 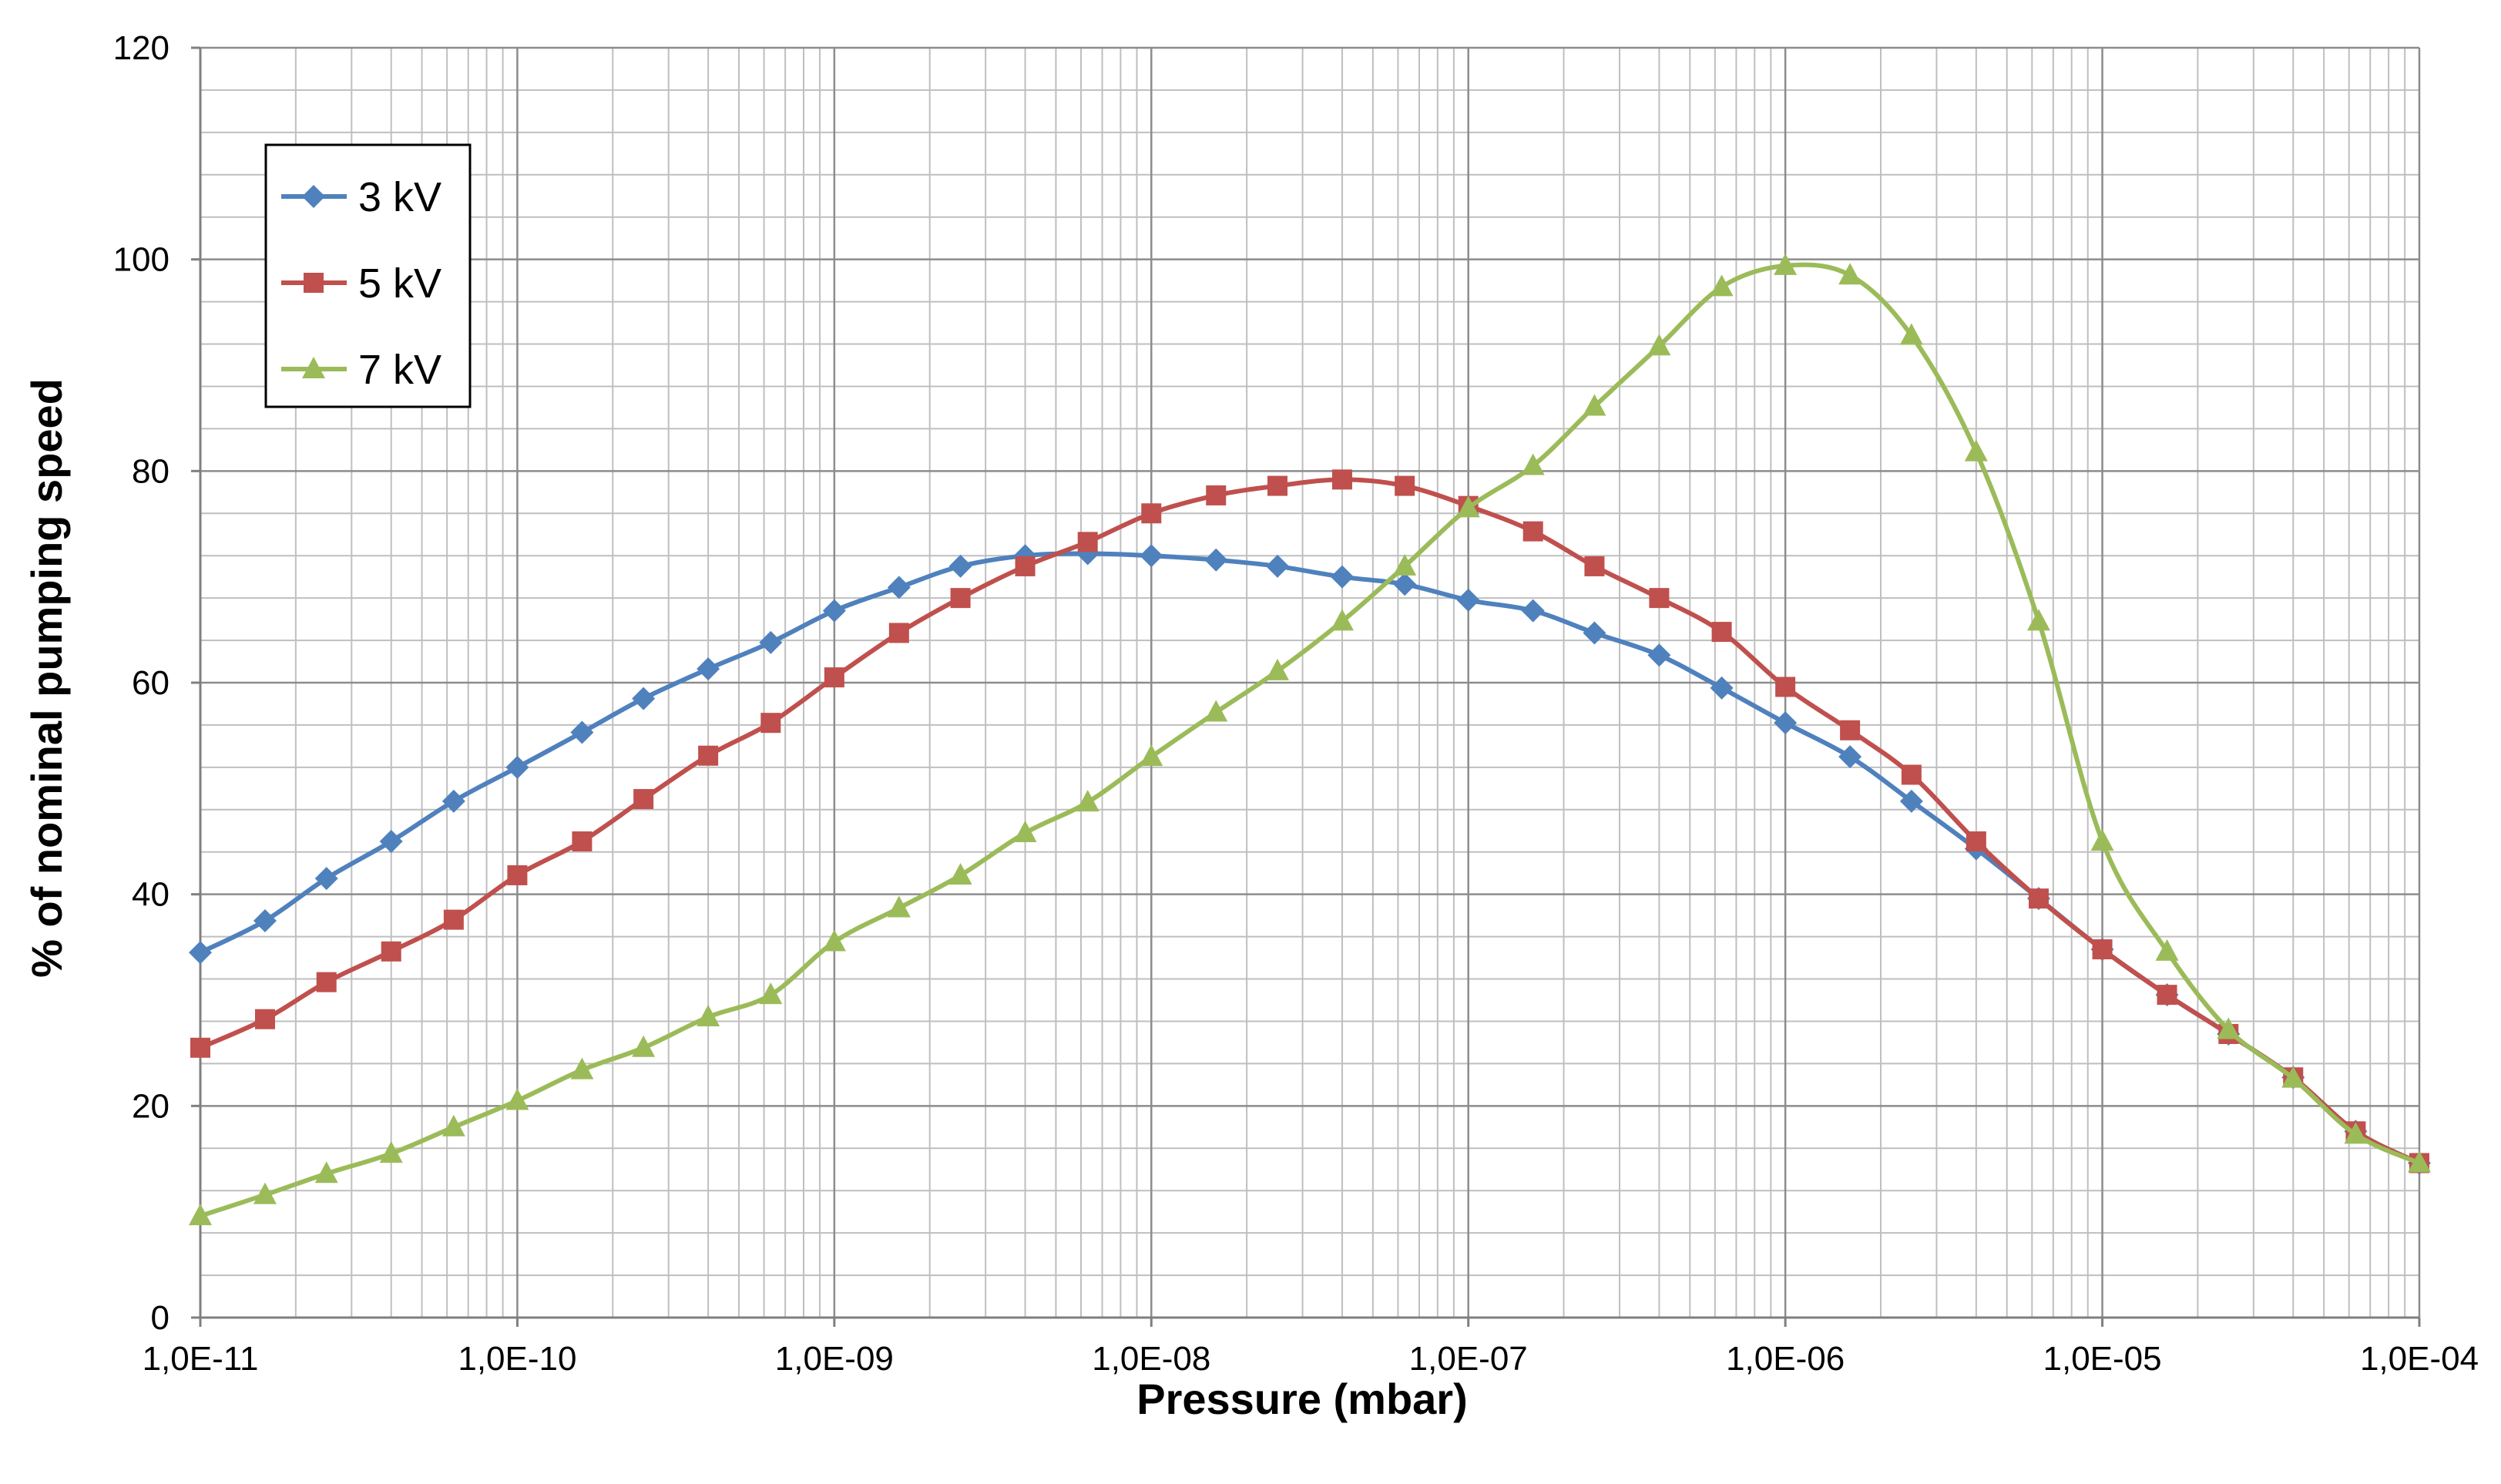 What do you see at coordinates (151, 683) in the screenshot?
I see `y-tick-label: 60` at bounding box center [151, 683].